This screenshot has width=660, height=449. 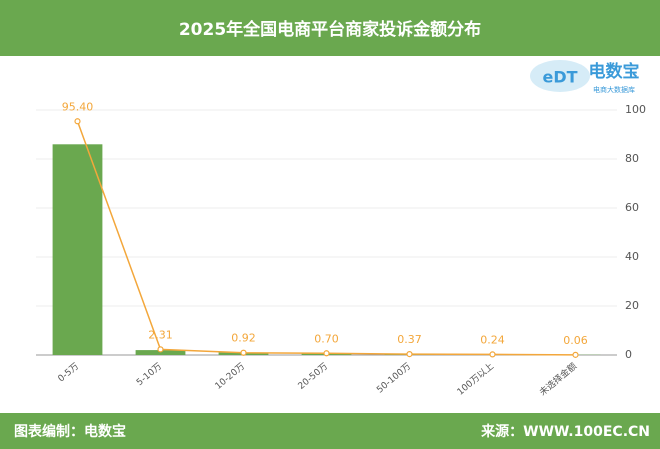 I want to click on y-tick-label: 100, so click(x=635, y=109).